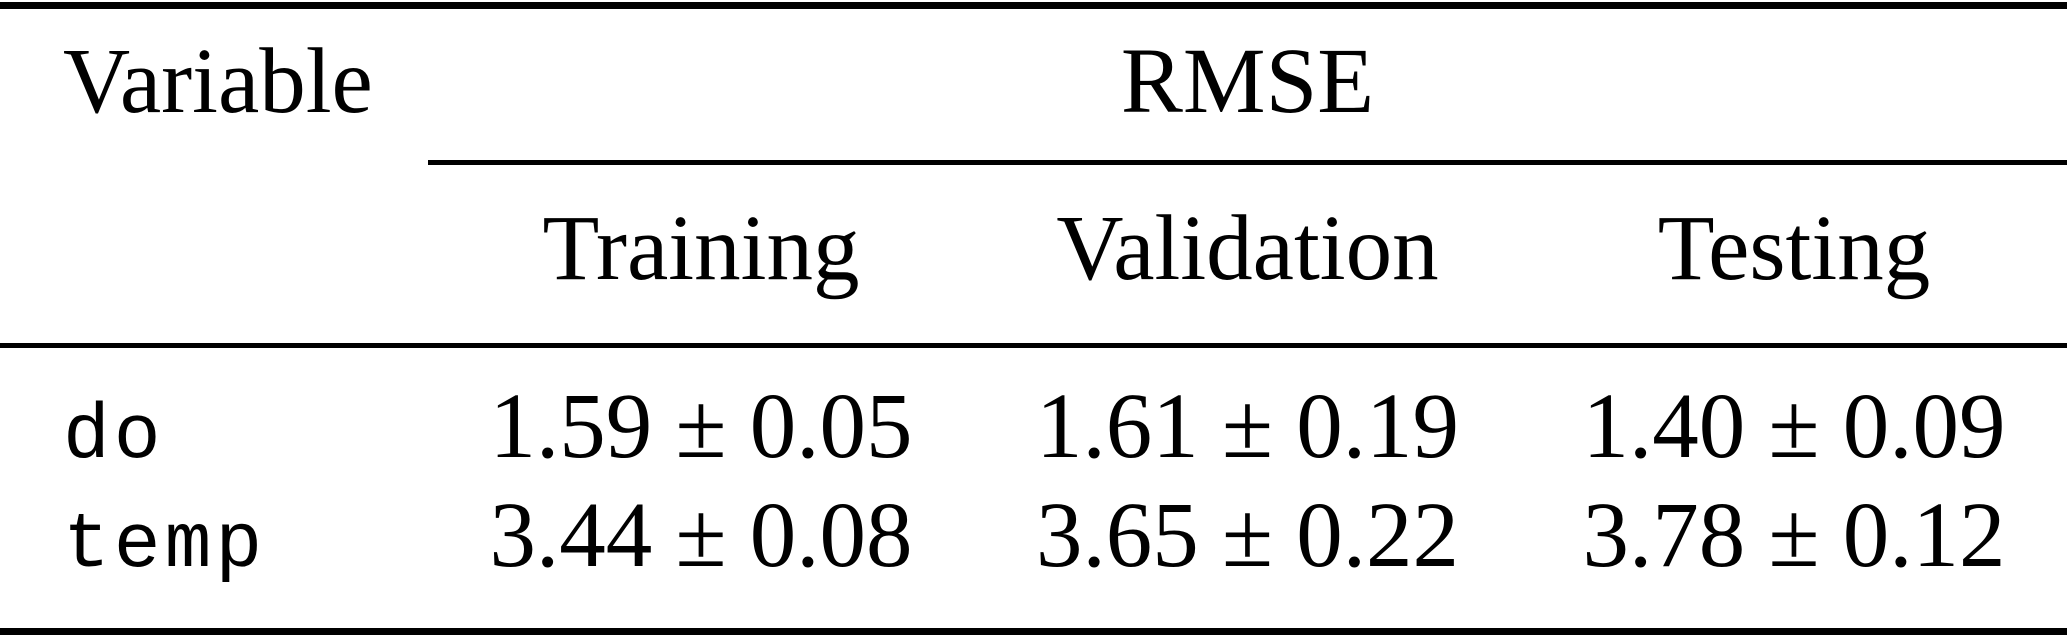 The image size is (2067, 637). What do you see at coordinates (1033, 248) in the screenshot?
I see `table-subheader-row: Training Validation Testing` at bounding box center [1033, 248].